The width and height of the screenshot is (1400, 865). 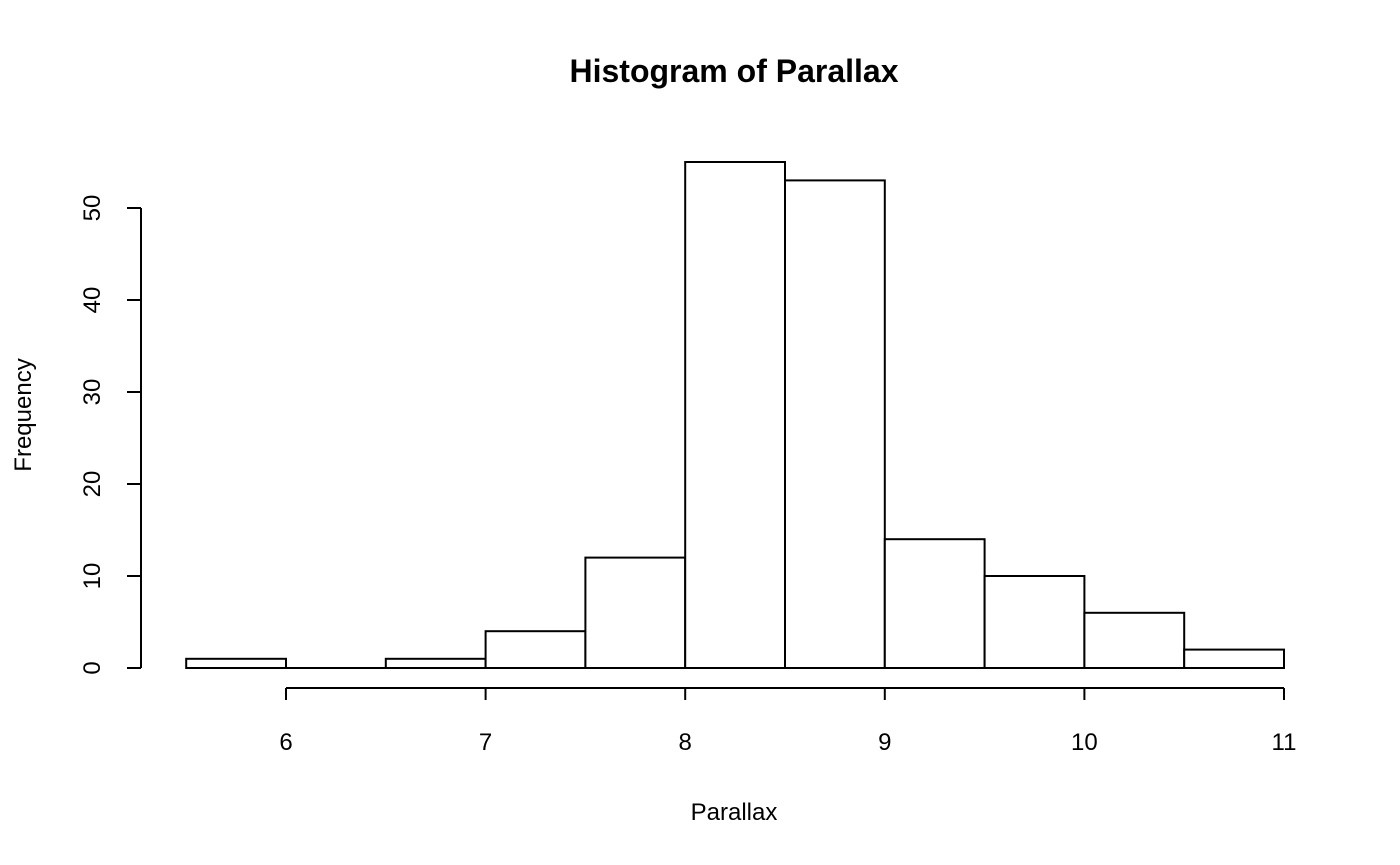 What do you see at coordinates (685, 742) in the screenshot?
I see `x-tick-label-8: 8` at bounding box center [685, 742].